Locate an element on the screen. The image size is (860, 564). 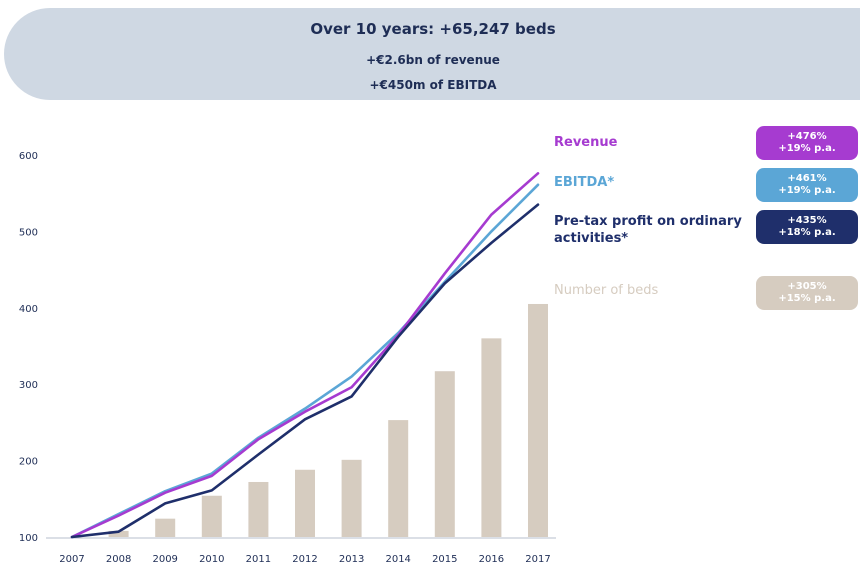
bar-beds-2012 is located at coordinates (305, 503).